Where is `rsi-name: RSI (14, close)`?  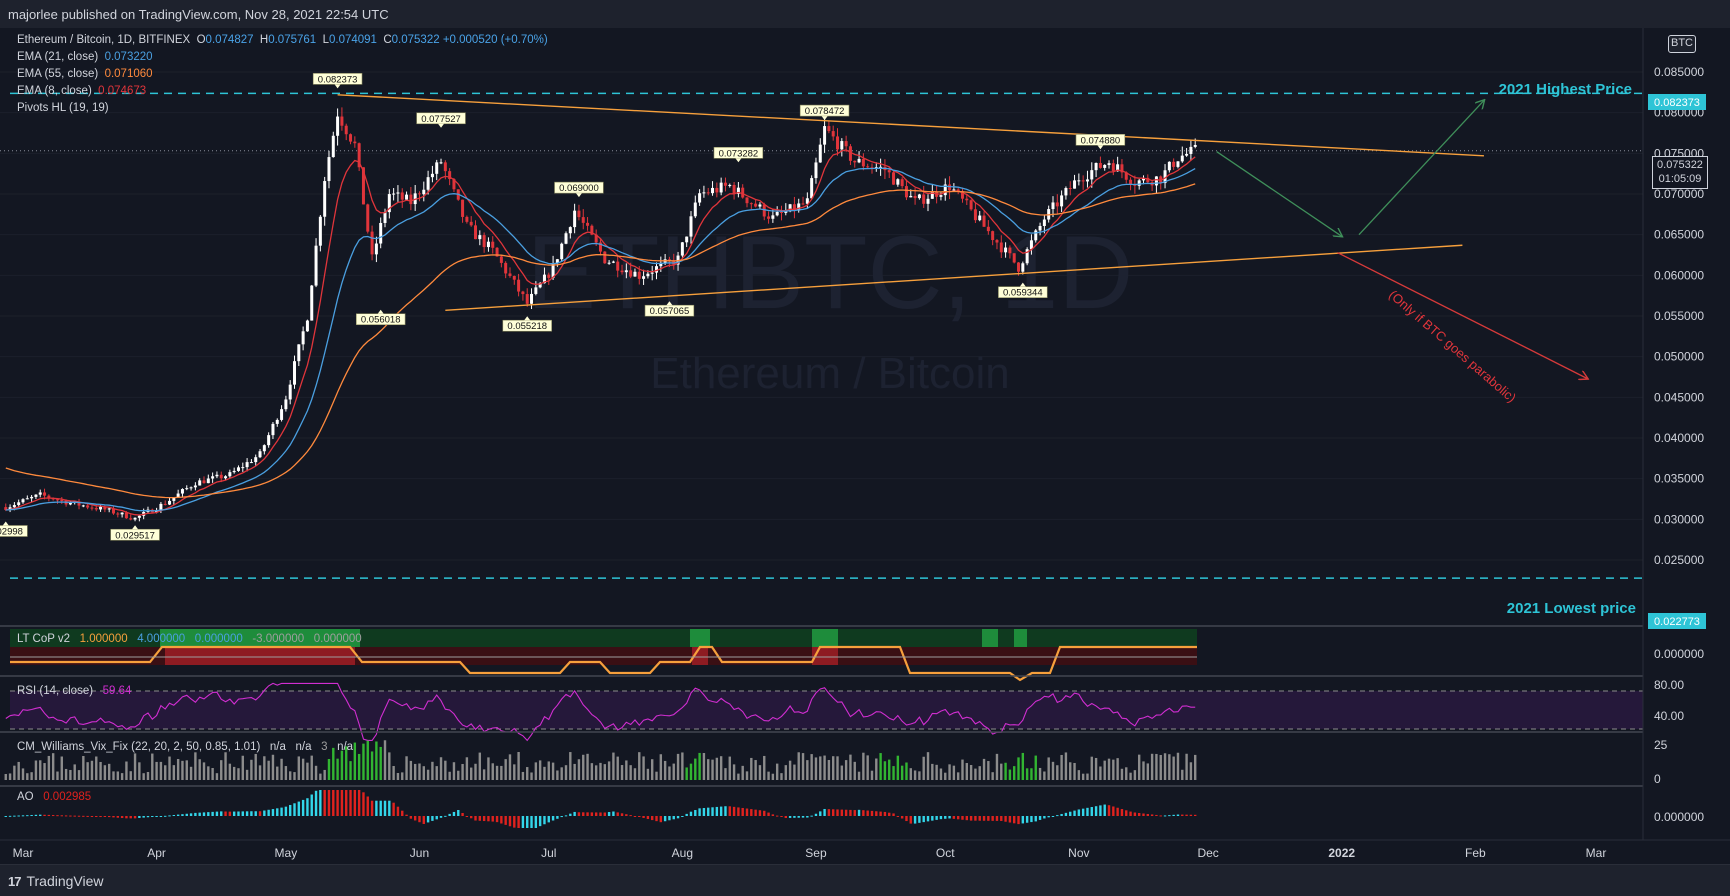 rsi-name: RSI (14, close) is located at coordinates (55, 691).